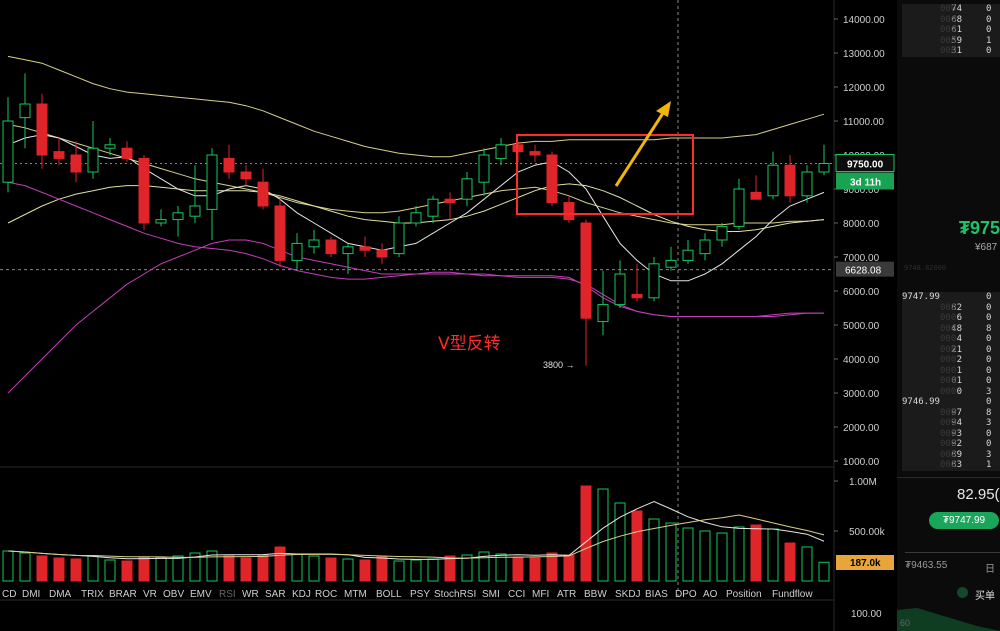 Image resolution: width=1000 pixels, height=631 pixels. Describe the element at coordinates (956, 30) in the screenshot. I see `ask-qty: 61` at that location.